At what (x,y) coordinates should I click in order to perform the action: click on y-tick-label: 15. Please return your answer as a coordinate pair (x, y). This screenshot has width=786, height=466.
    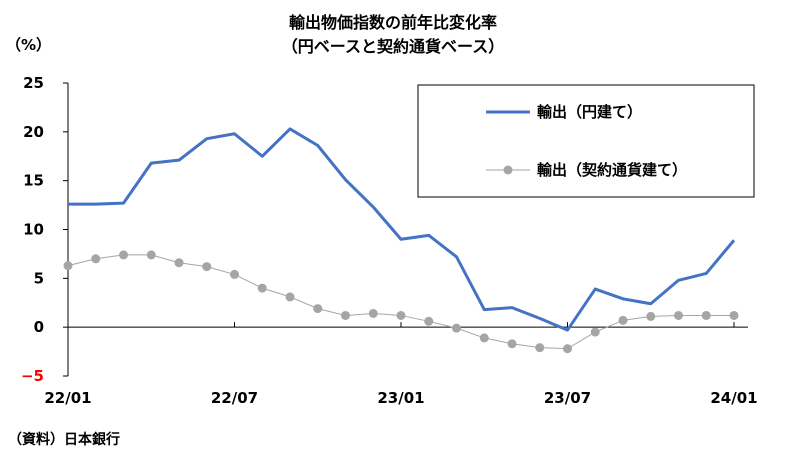
    Looking at the image, I should click on (33, 181).